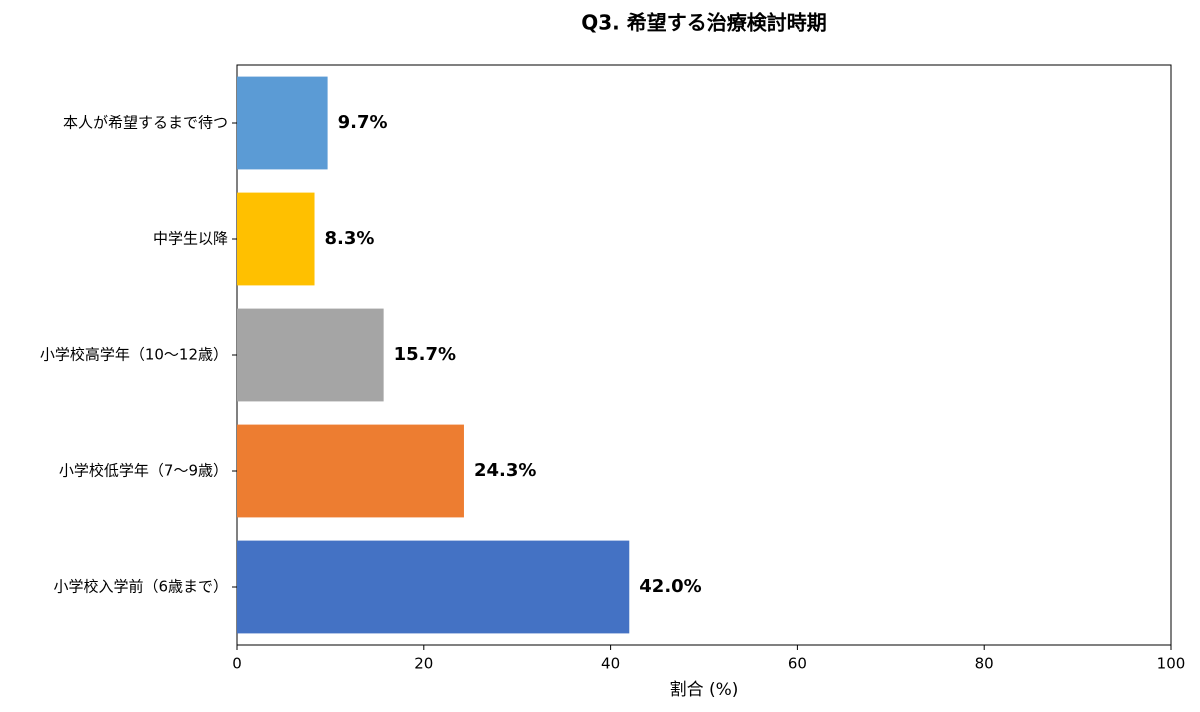 The height and width of the screenshot is (712, 1200). I want to click on x-tick-label: 100, so click(1171, 664).